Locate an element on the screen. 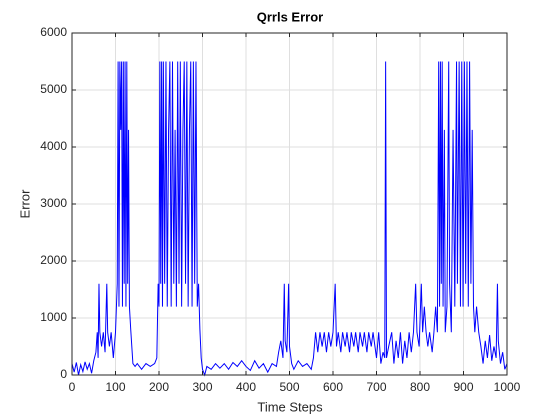  x-tick-label: 900 is located at coordinates (463, 387).